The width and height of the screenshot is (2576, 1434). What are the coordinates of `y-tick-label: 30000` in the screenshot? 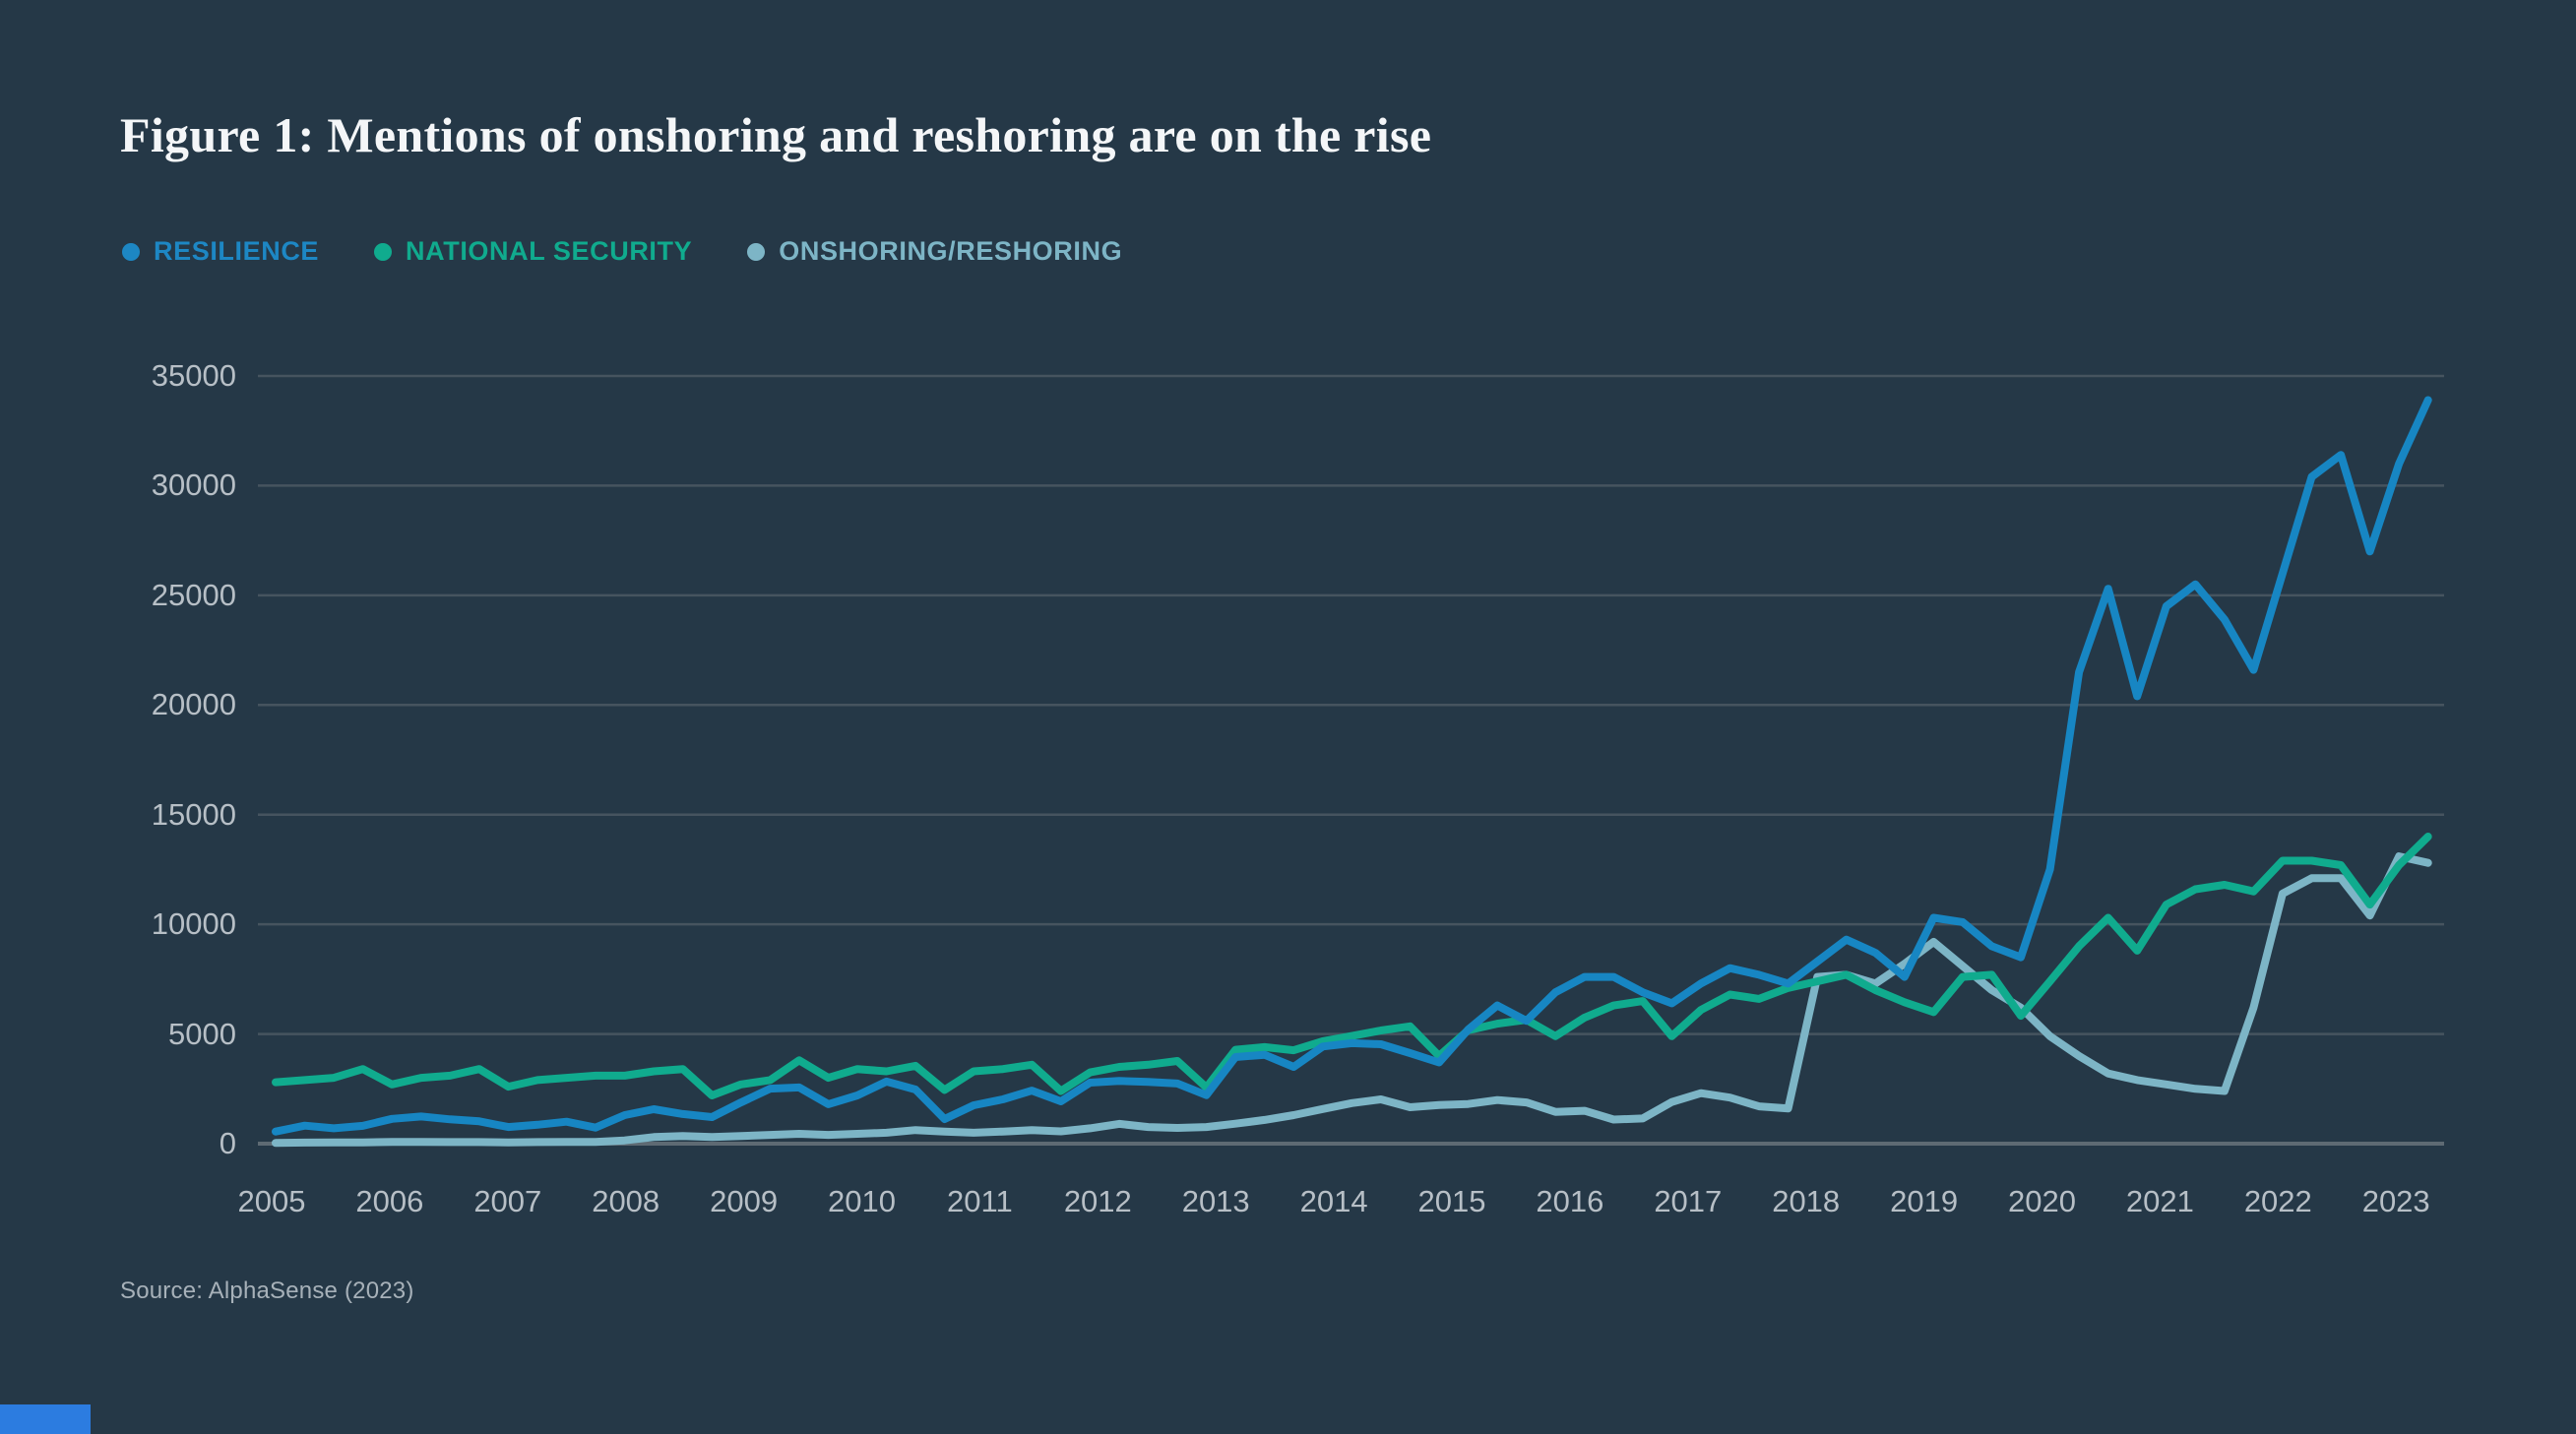 It's located at (193, 485).